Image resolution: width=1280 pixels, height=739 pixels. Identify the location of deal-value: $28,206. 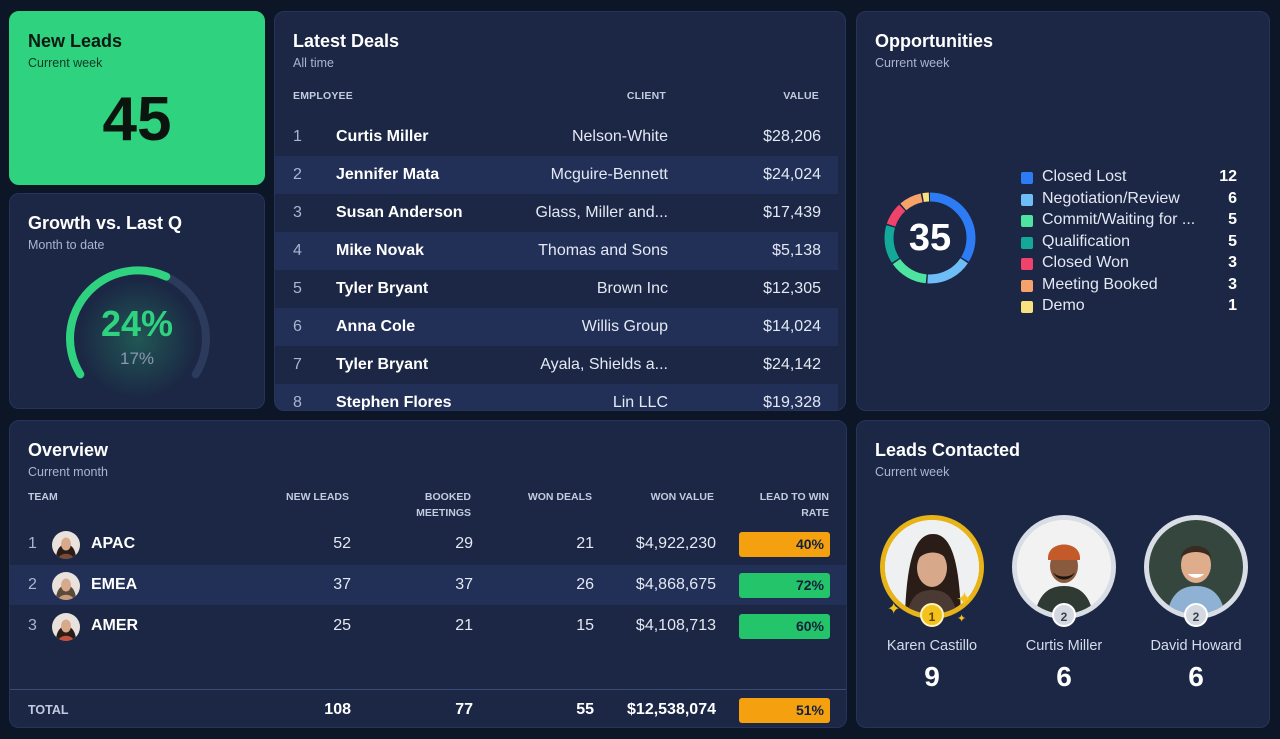
(792, 136).